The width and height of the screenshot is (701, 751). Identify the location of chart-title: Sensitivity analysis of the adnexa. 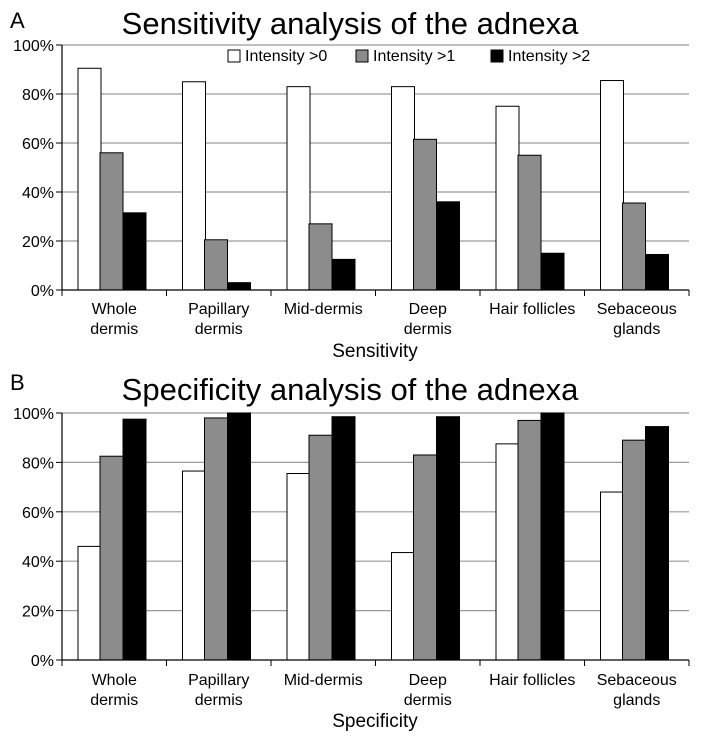
(350, 23).